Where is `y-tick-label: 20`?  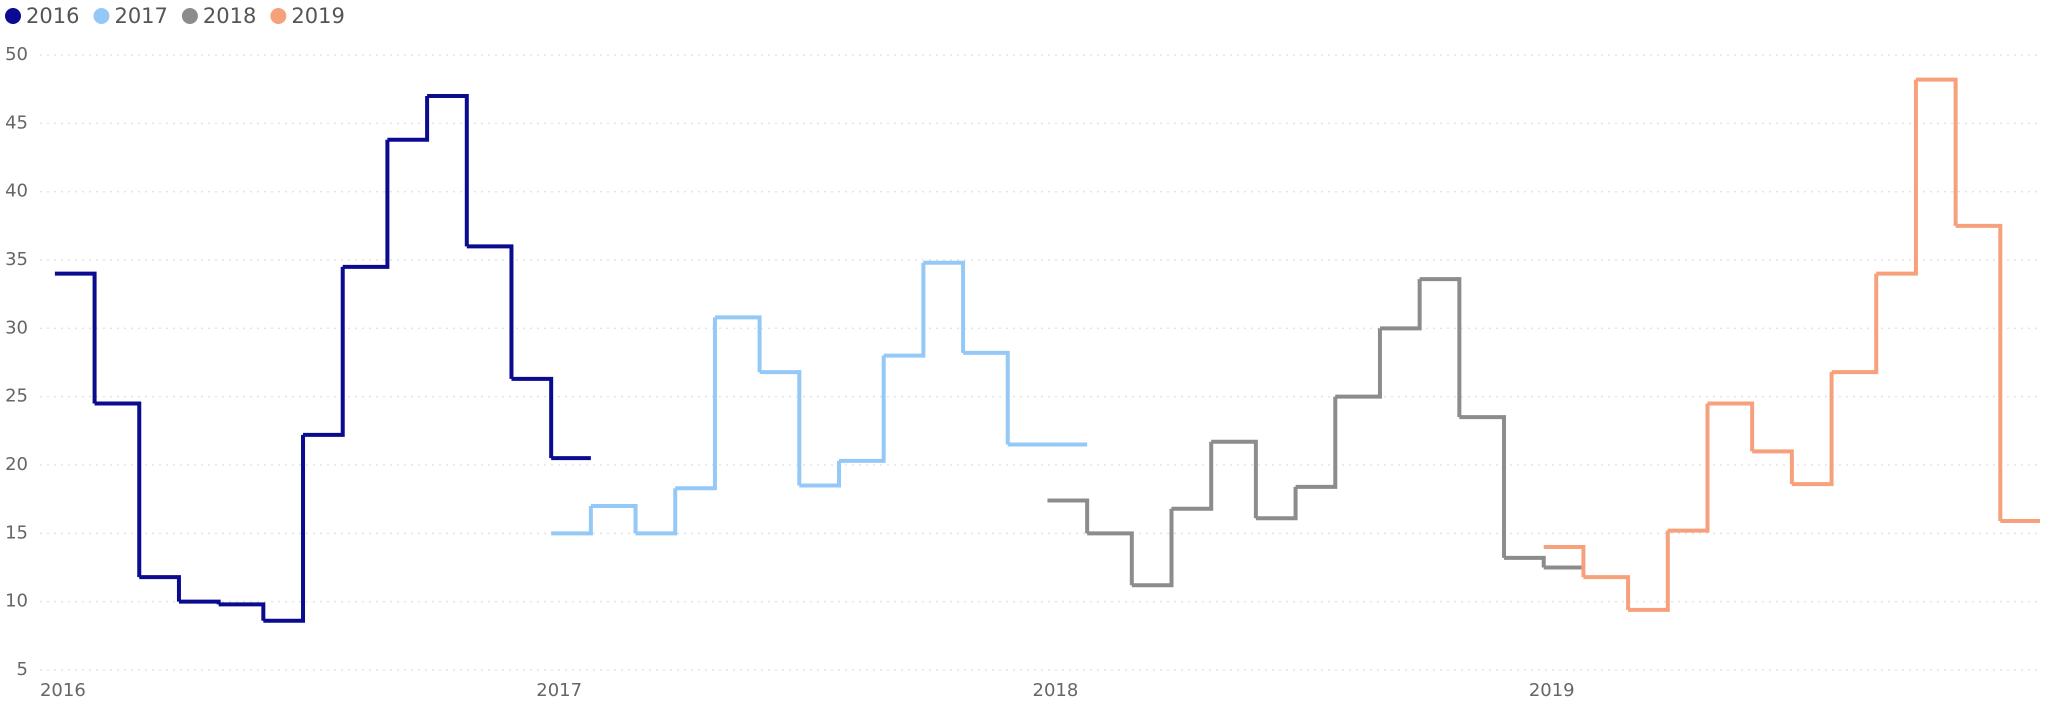
y-tick-label: 20 is located at coordinates (16, 464).